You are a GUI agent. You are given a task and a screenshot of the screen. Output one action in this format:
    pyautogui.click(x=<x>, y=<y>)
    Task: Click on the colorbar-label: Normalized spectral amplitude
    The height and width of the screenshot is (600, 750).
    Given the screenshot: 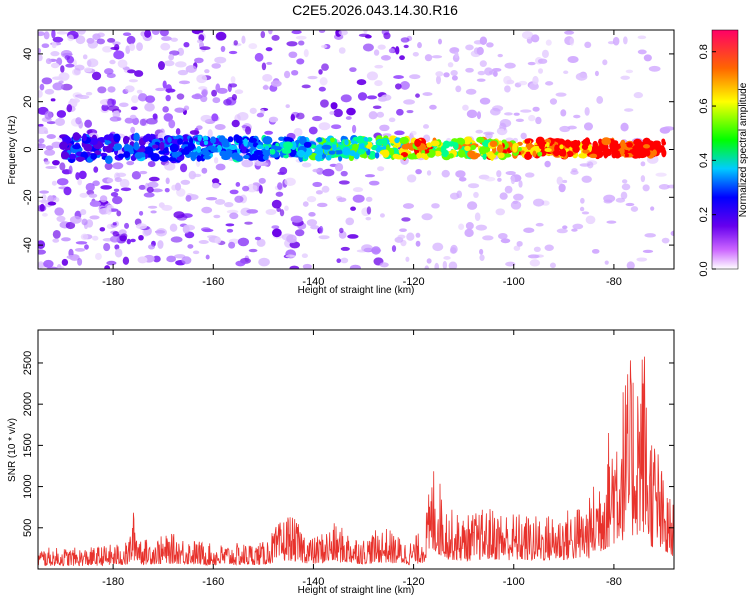 What is the action you would take?
    pyautogui.click(x=743, y=149)
    